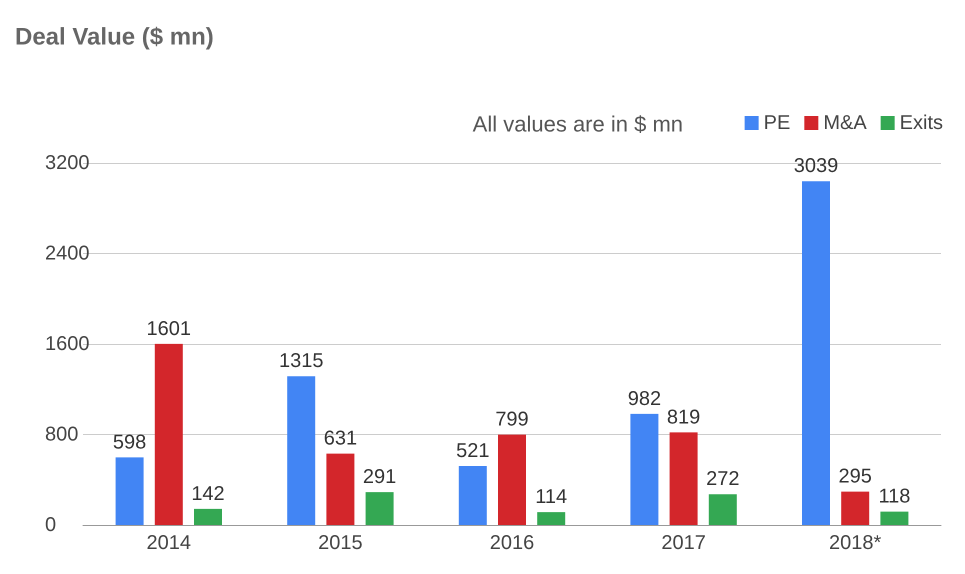 The width and height of the screenshot is (965, 574). I want to click on y-tick-label: 800, so click(61, 435).